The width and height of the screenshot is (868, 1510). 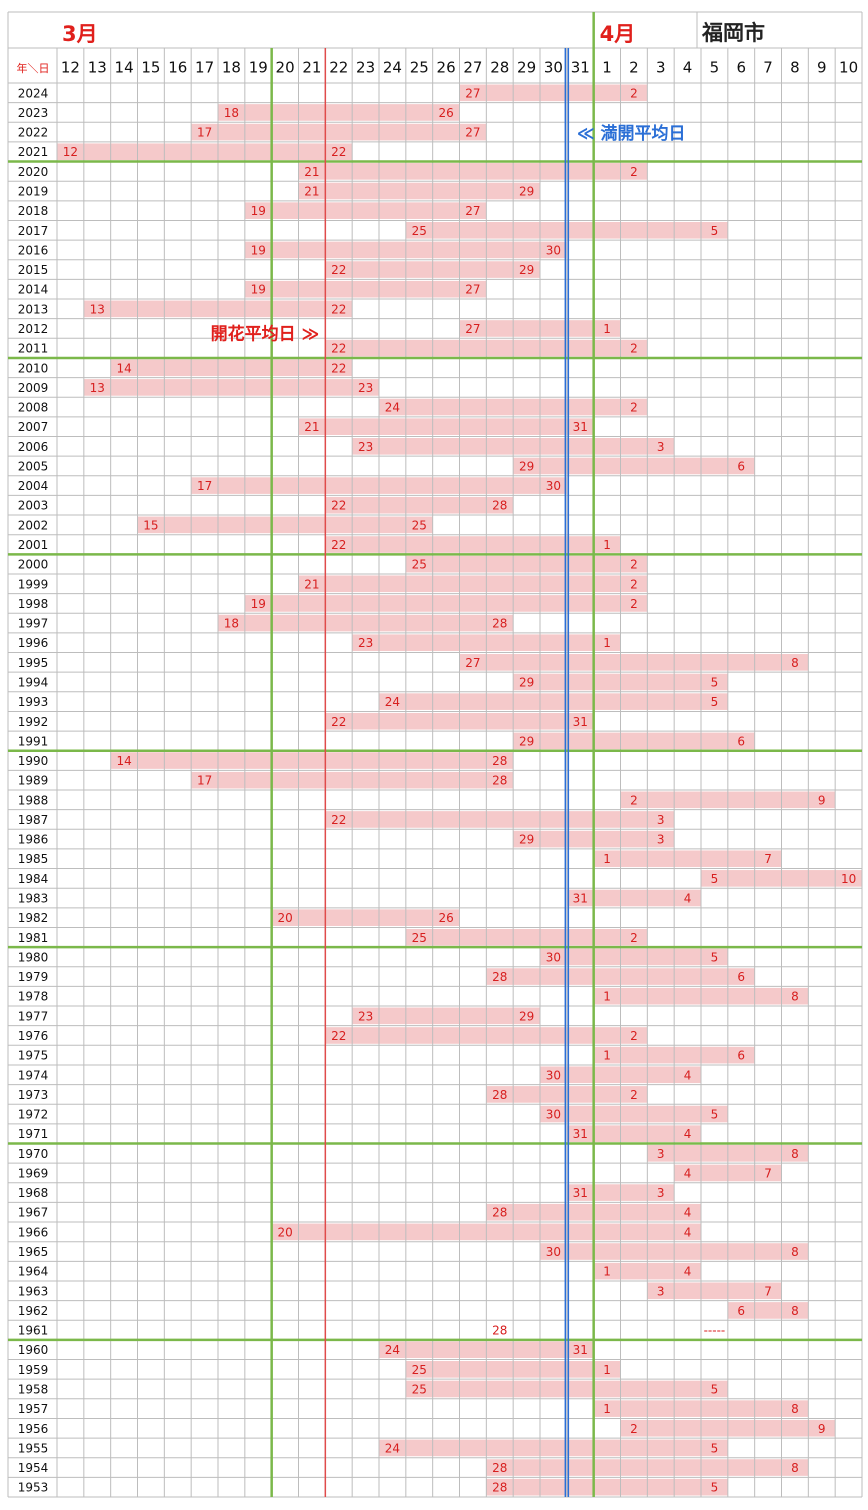 What do you see at coordinates (365, 643) in the screenshot?
I see `bloom-label: 23` at bounding box center [365, 643].